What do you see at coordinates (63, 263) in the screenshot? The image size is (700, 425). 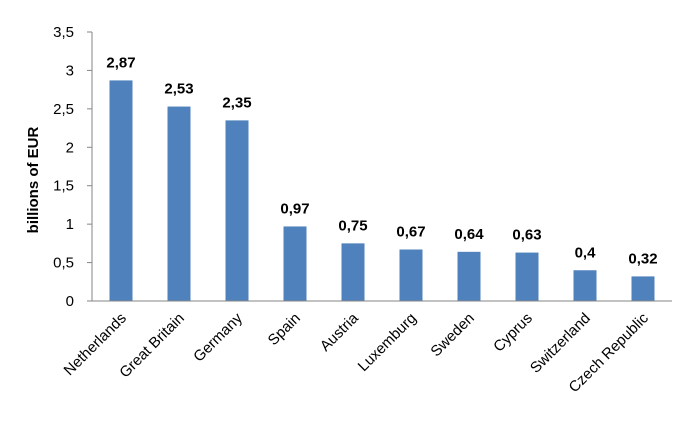 I see `y-tick-label: 0,5` at bounding box center [63, 263].